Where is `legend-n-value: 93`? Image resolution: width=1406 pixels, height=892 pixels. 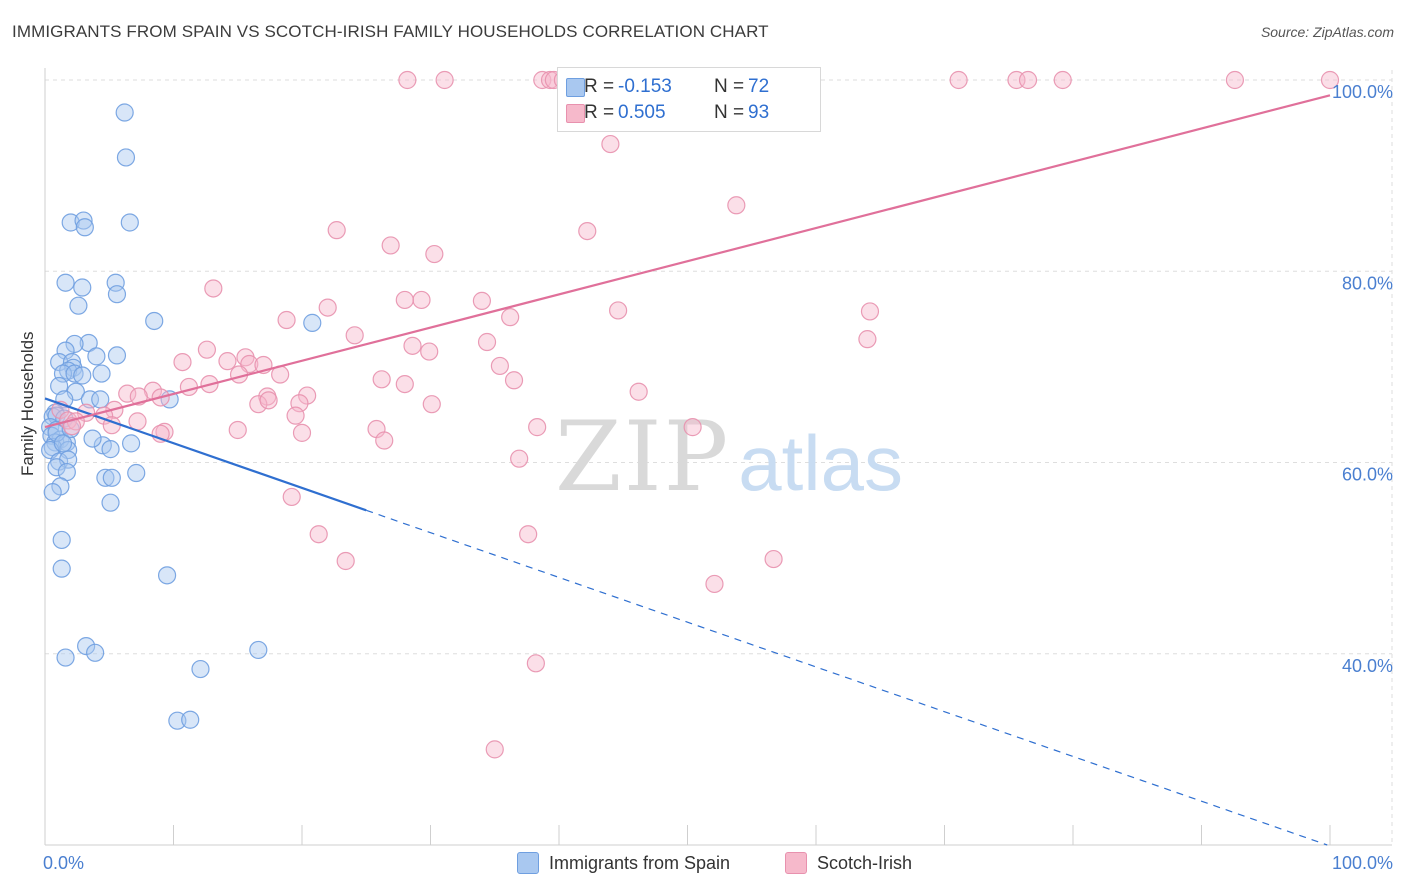
legend-n-value: 93 is located at coordinates (759, 112).